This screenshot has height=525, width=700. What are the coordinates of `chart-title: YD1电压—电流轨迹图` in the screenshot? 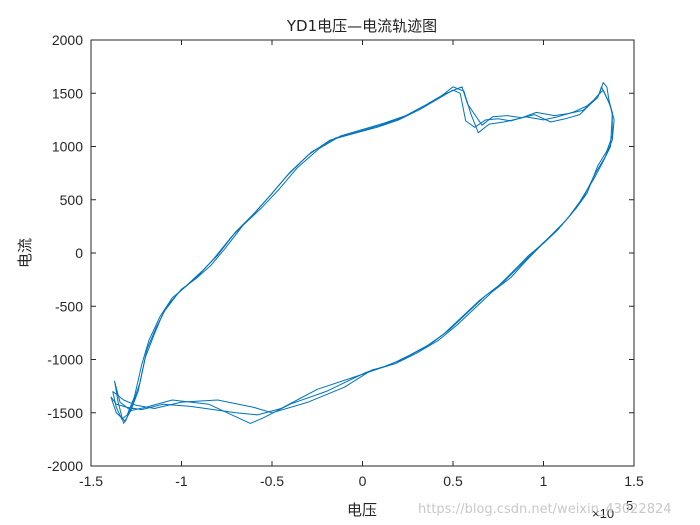 It's located at (361, 26).